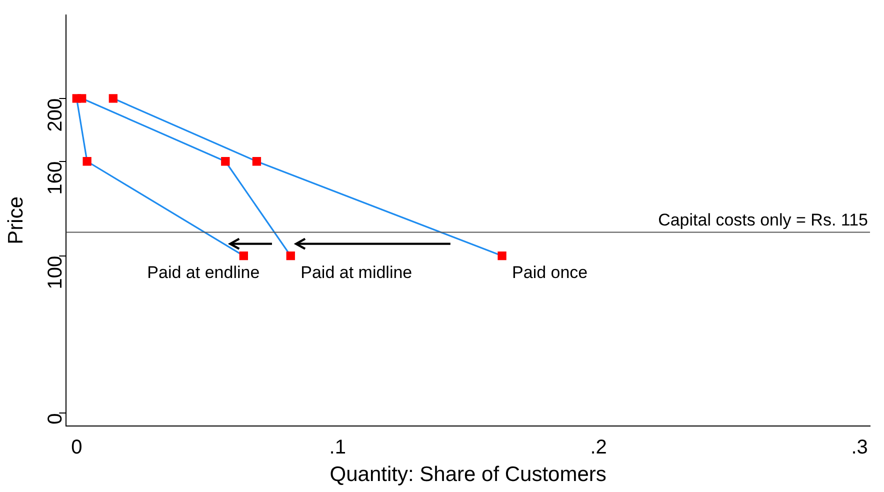  What do you see at coordinates (337, 447) in the screenshot?
I see `x-tick-label: .1` at bounding box center [337, 447].